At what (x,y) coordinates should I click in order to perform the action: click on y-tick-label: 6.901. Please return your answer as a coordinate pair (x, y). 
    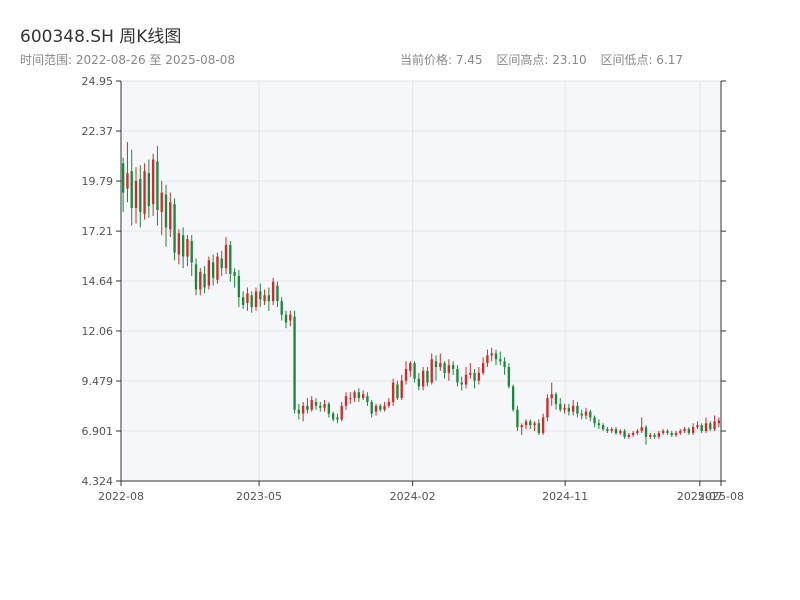
    Looking at the image, I should click on (98, 431).